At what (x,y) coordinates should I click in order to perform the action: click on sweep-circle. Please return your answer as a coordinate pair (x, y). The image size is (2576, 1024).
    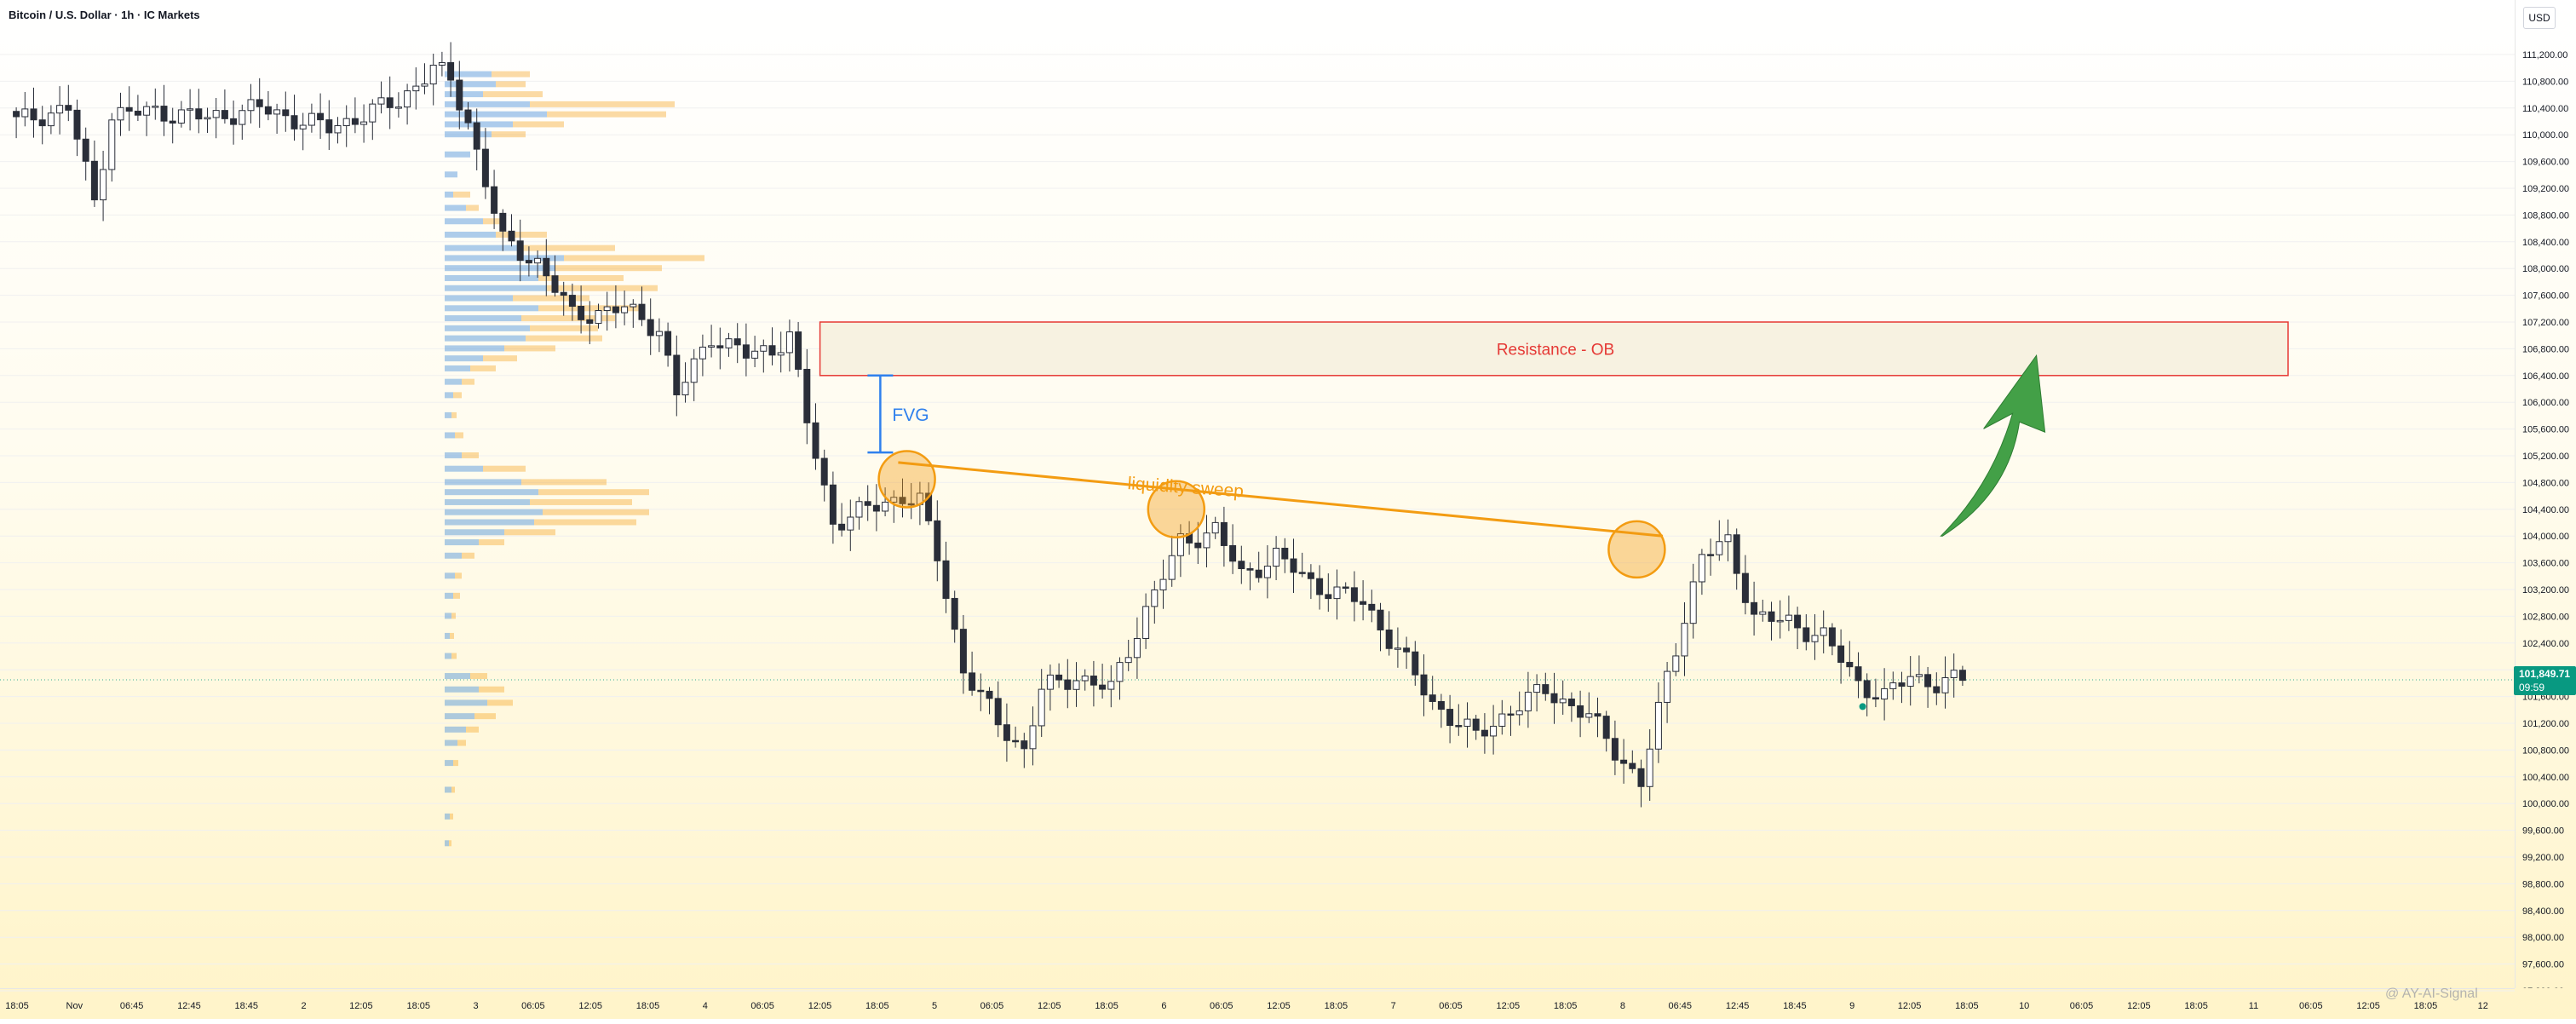
    Looking at the image, I should click on (1636, 549).